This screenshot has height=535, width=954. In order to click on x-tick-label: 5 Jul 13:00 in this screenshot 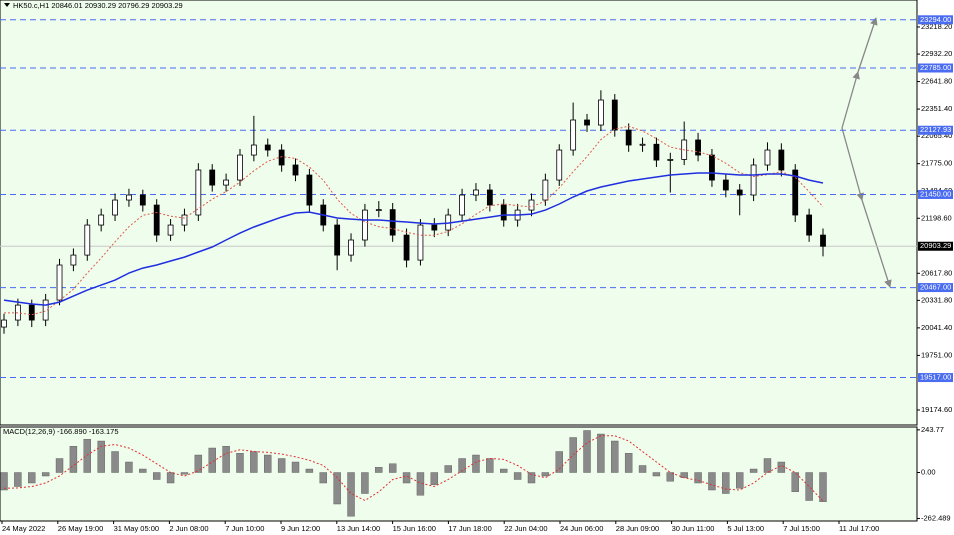, I will do `click(745, 528)`.